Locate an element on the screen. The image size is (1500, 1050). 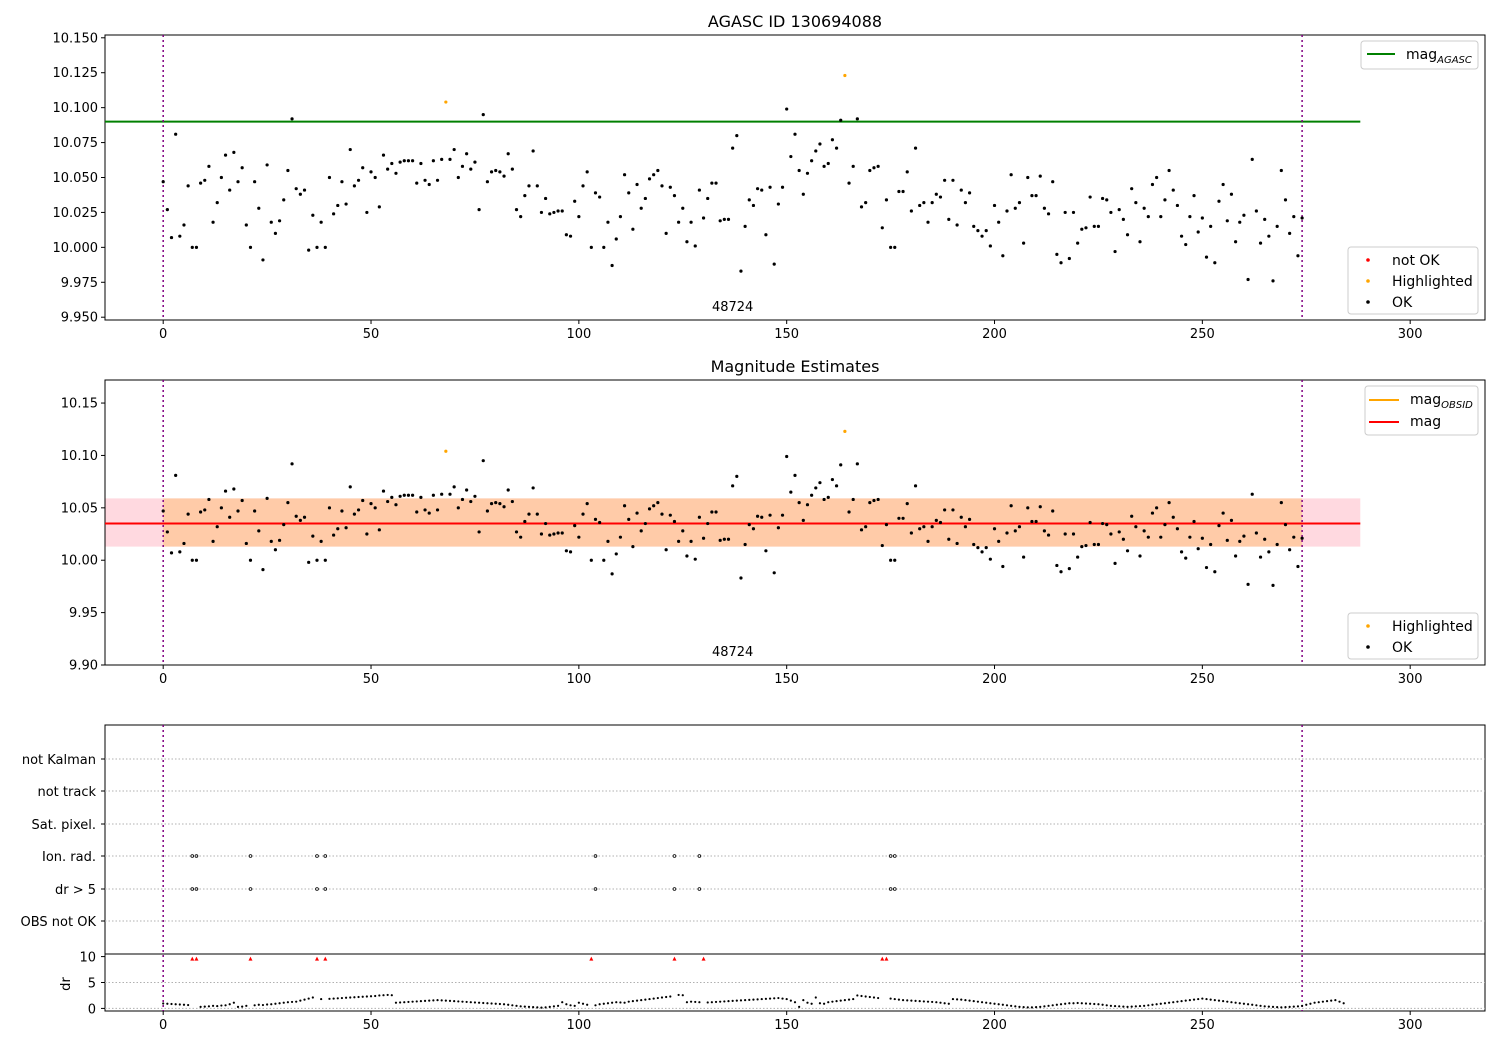
chart-1-xtick-label-50: 50 is located at coordinates (371, 679).